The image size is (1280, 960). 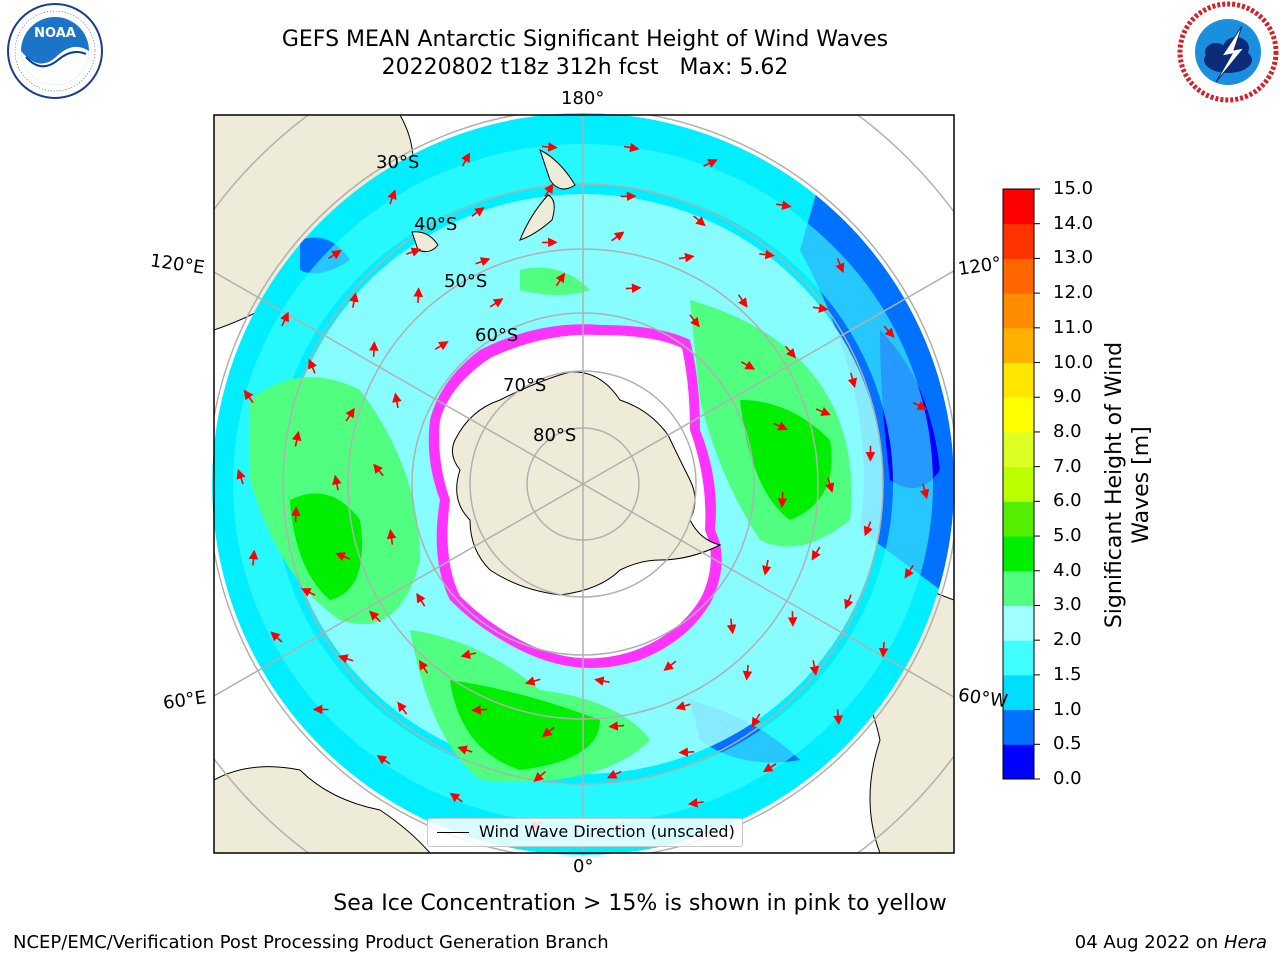 I want to click on colorbar-tick-label: 13.0, so click(x=1073, y=258).